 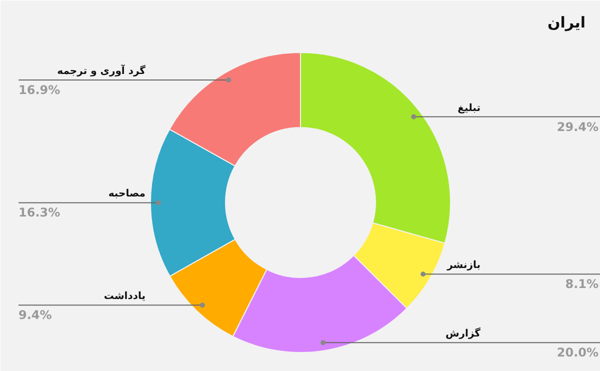 What do you see at coordinates (566, 23) in the screenshot?
I see `chart-title: ایران` at bounding box center [566, 23].